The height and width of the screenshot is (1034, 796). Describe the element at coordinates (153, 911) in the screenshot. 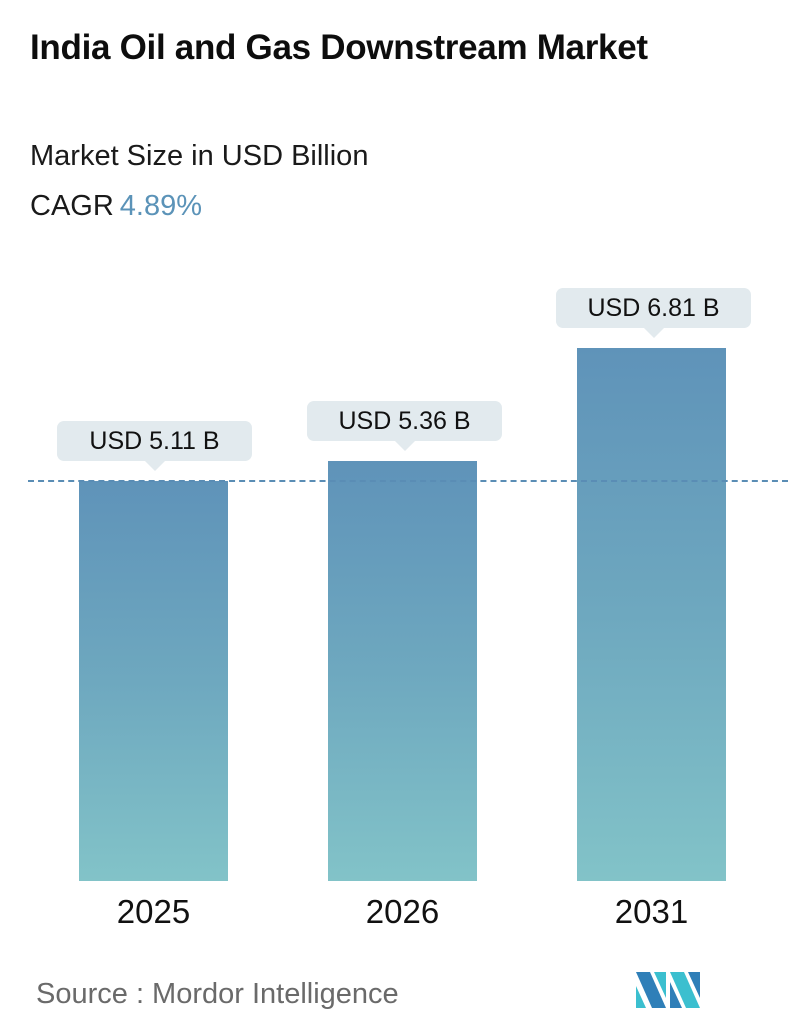

I see `x-tick-2025: 2025` at that location.